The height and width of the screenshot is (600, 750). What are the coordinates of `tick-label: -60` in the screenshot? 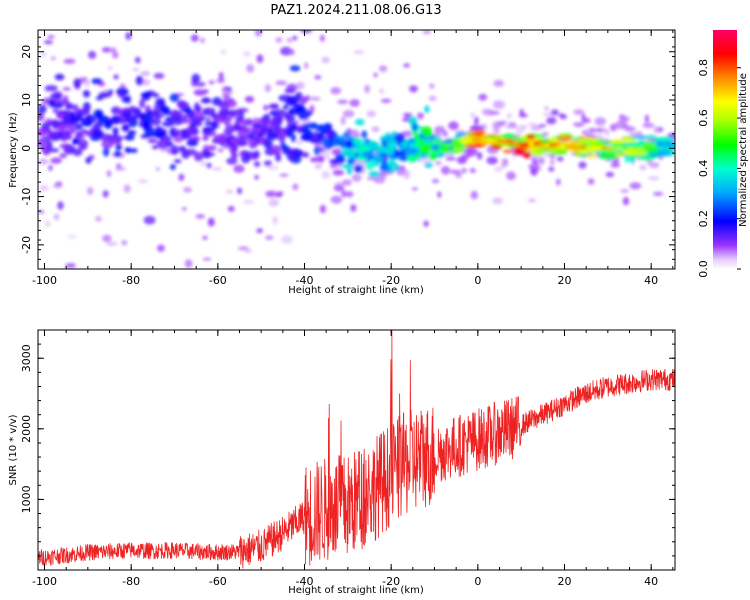 It's located at (218, 280).